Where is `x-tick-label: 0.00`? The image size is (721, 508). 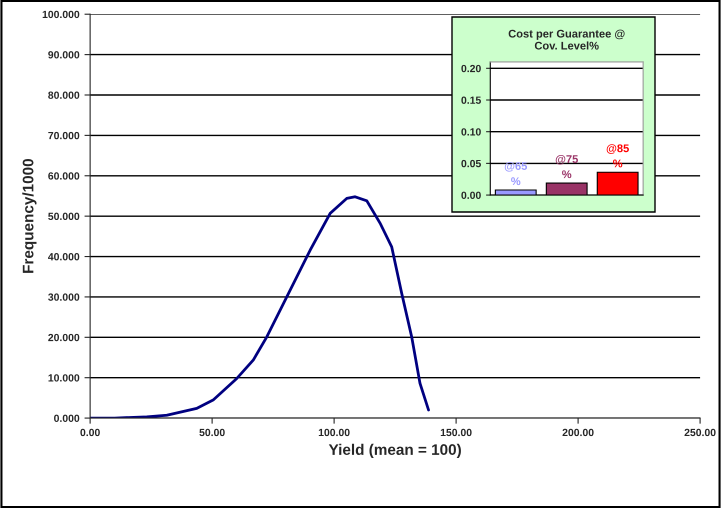 x-tick-label: 0.00 is located at coordinates (90, 432).